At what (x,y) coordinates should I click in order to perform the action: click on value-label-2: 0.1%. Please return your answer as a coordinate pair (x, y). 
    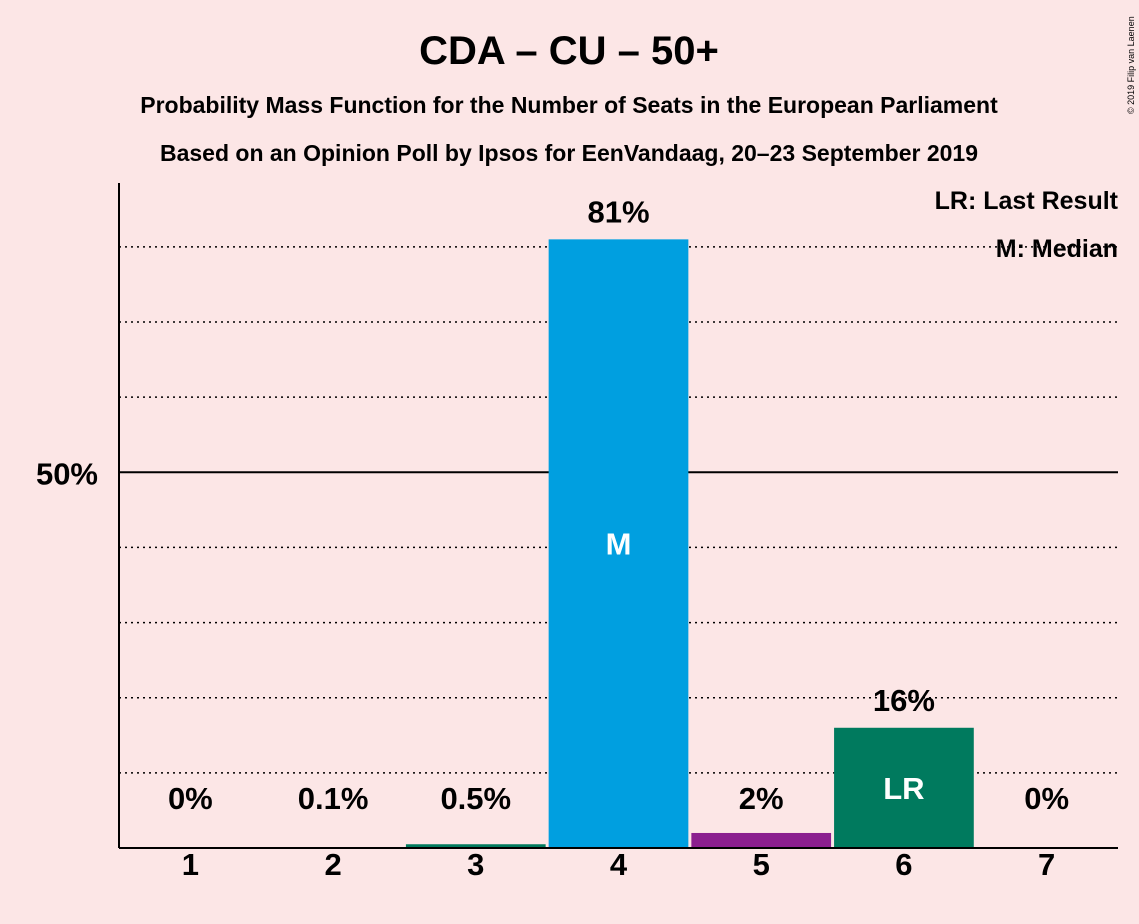
    Looking at the image, I should click on (333, 798).